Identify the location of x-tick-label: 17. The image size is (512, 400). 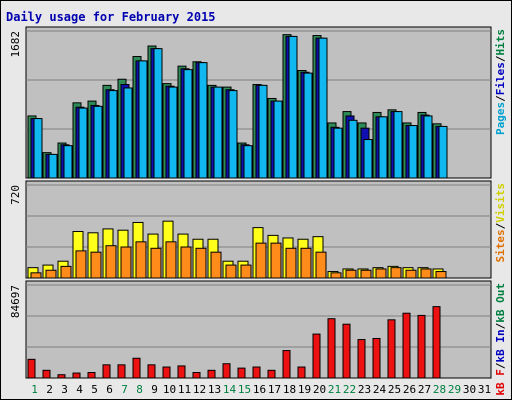
(274, 389).